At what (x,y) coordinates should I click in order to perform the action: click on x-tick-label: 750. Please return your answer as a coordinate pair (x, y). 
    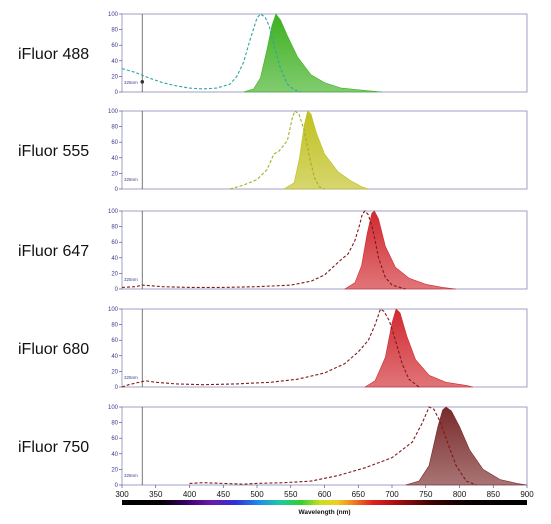
    Looking at the image, I should click on (426, 494).